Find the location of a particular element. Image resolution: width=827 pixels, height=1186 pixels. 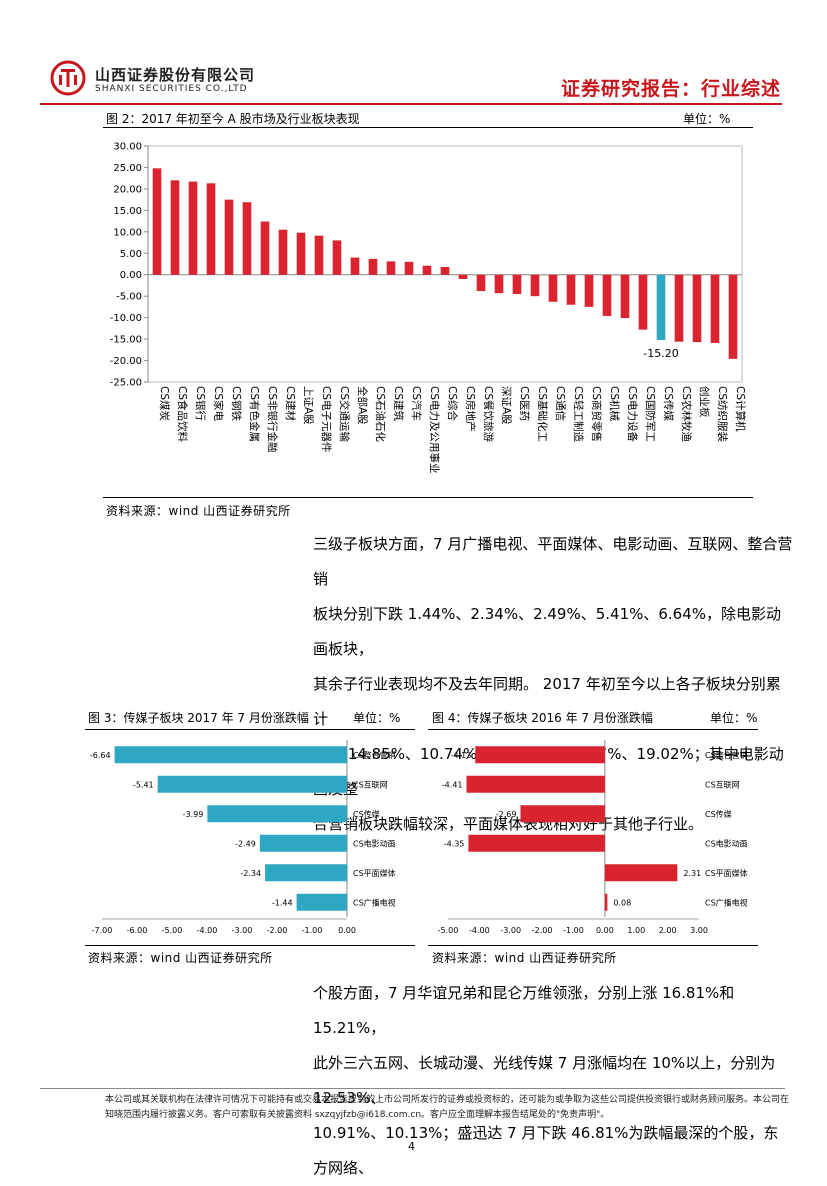

fig2-title: 图 2：2017 年初至今 A 股市场及行业板块表现 is located at coordinates (233, 119).